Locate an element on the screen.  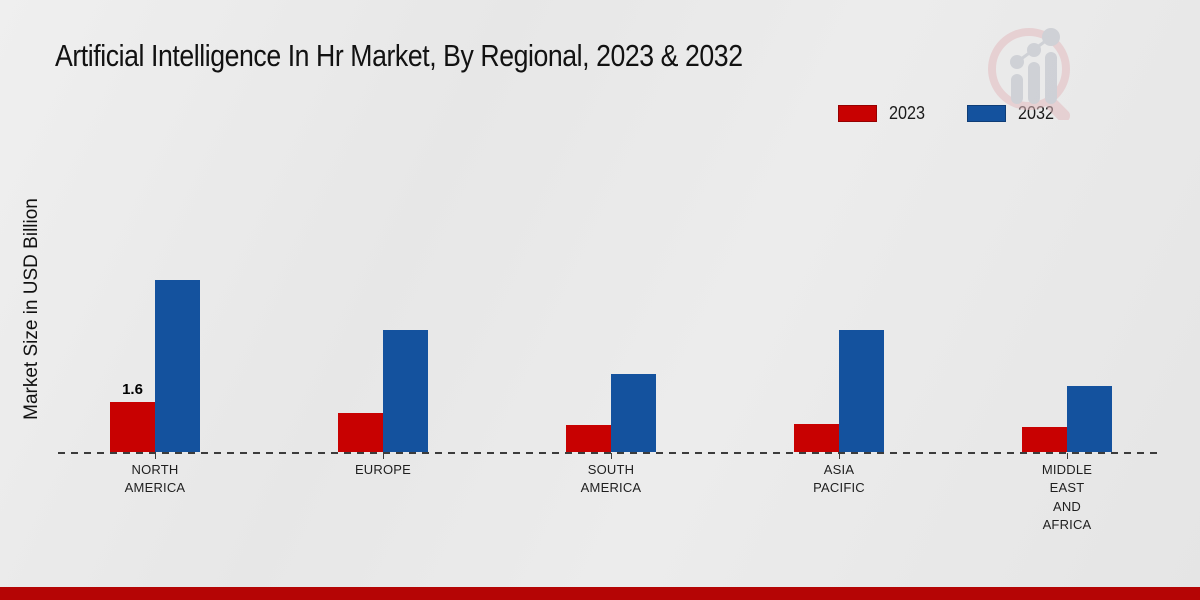
bar-2023-north-america is located at coordinates (132, 427).